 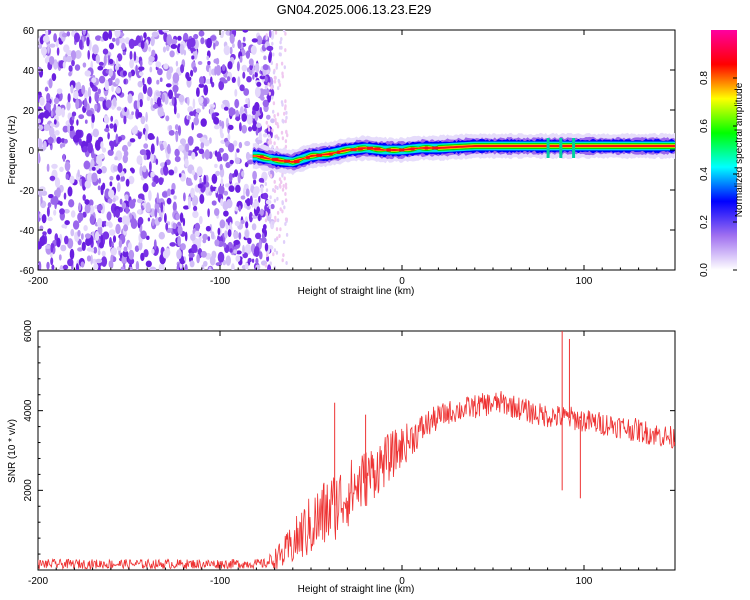 I want to click on y-tick-label: -40, so click(x=27, y=231).